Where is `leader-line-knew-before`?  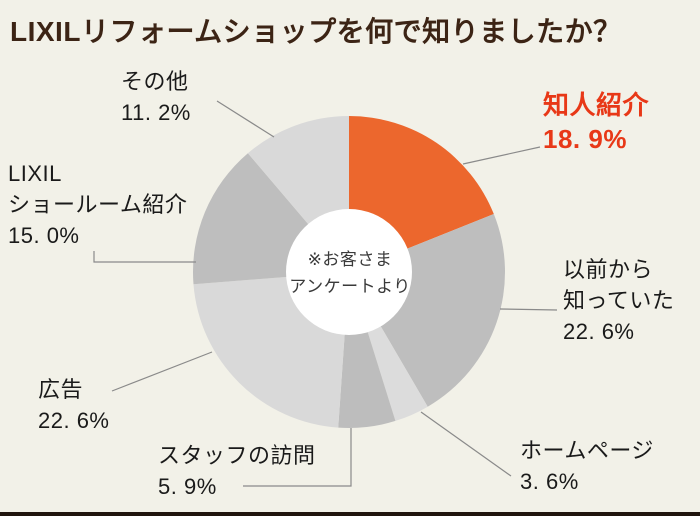 leader-line-knew-before is located at coordinates (528, 309).